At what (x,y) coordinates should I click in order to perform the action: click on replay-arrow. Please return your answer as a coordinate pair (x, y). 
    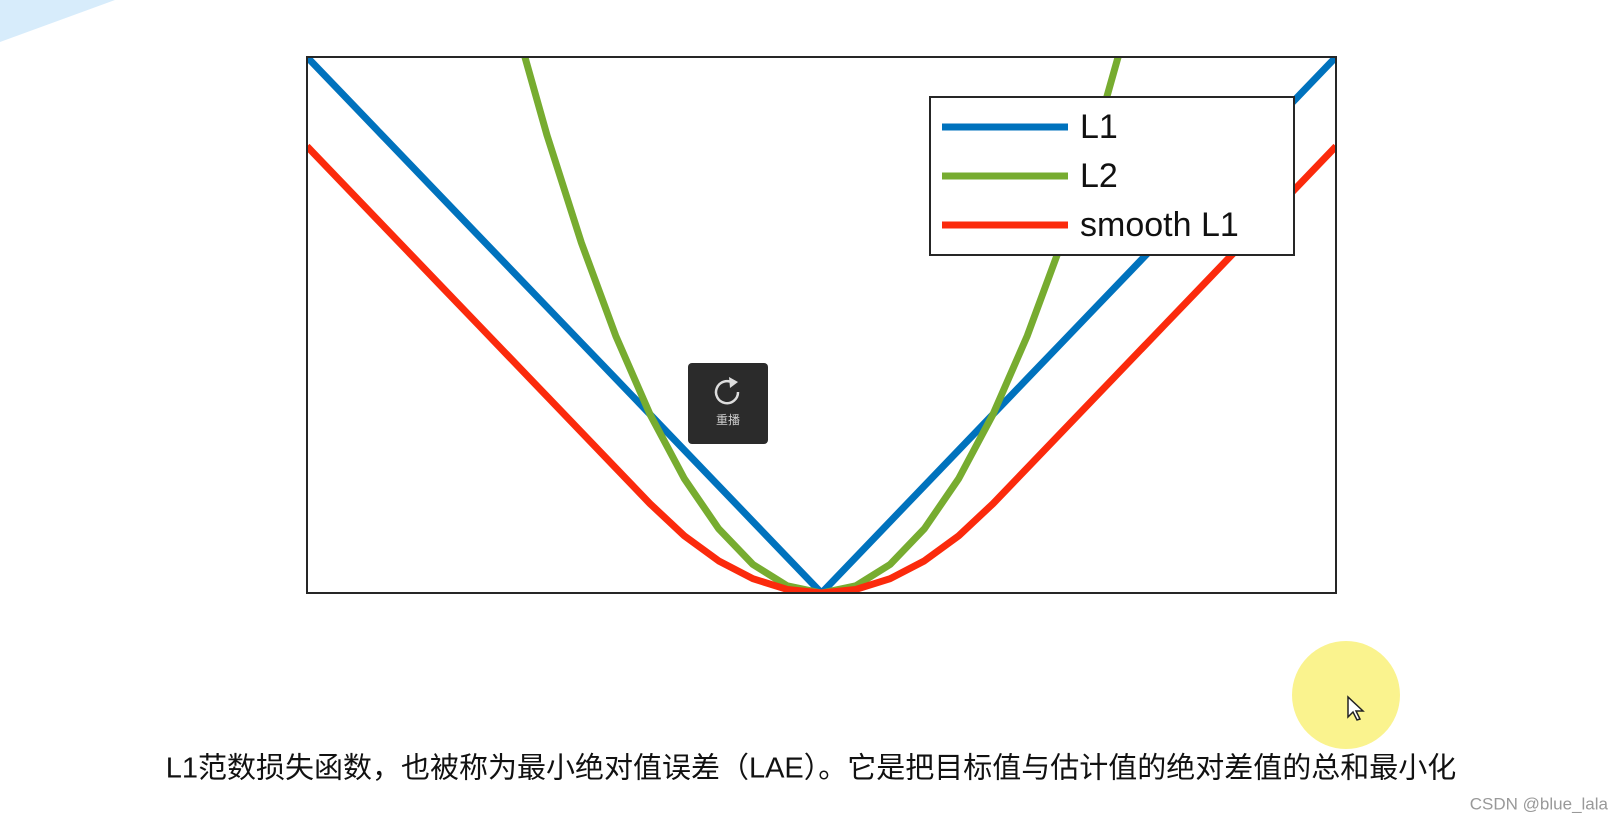
    Looking at the image, I should click on (733, 382).